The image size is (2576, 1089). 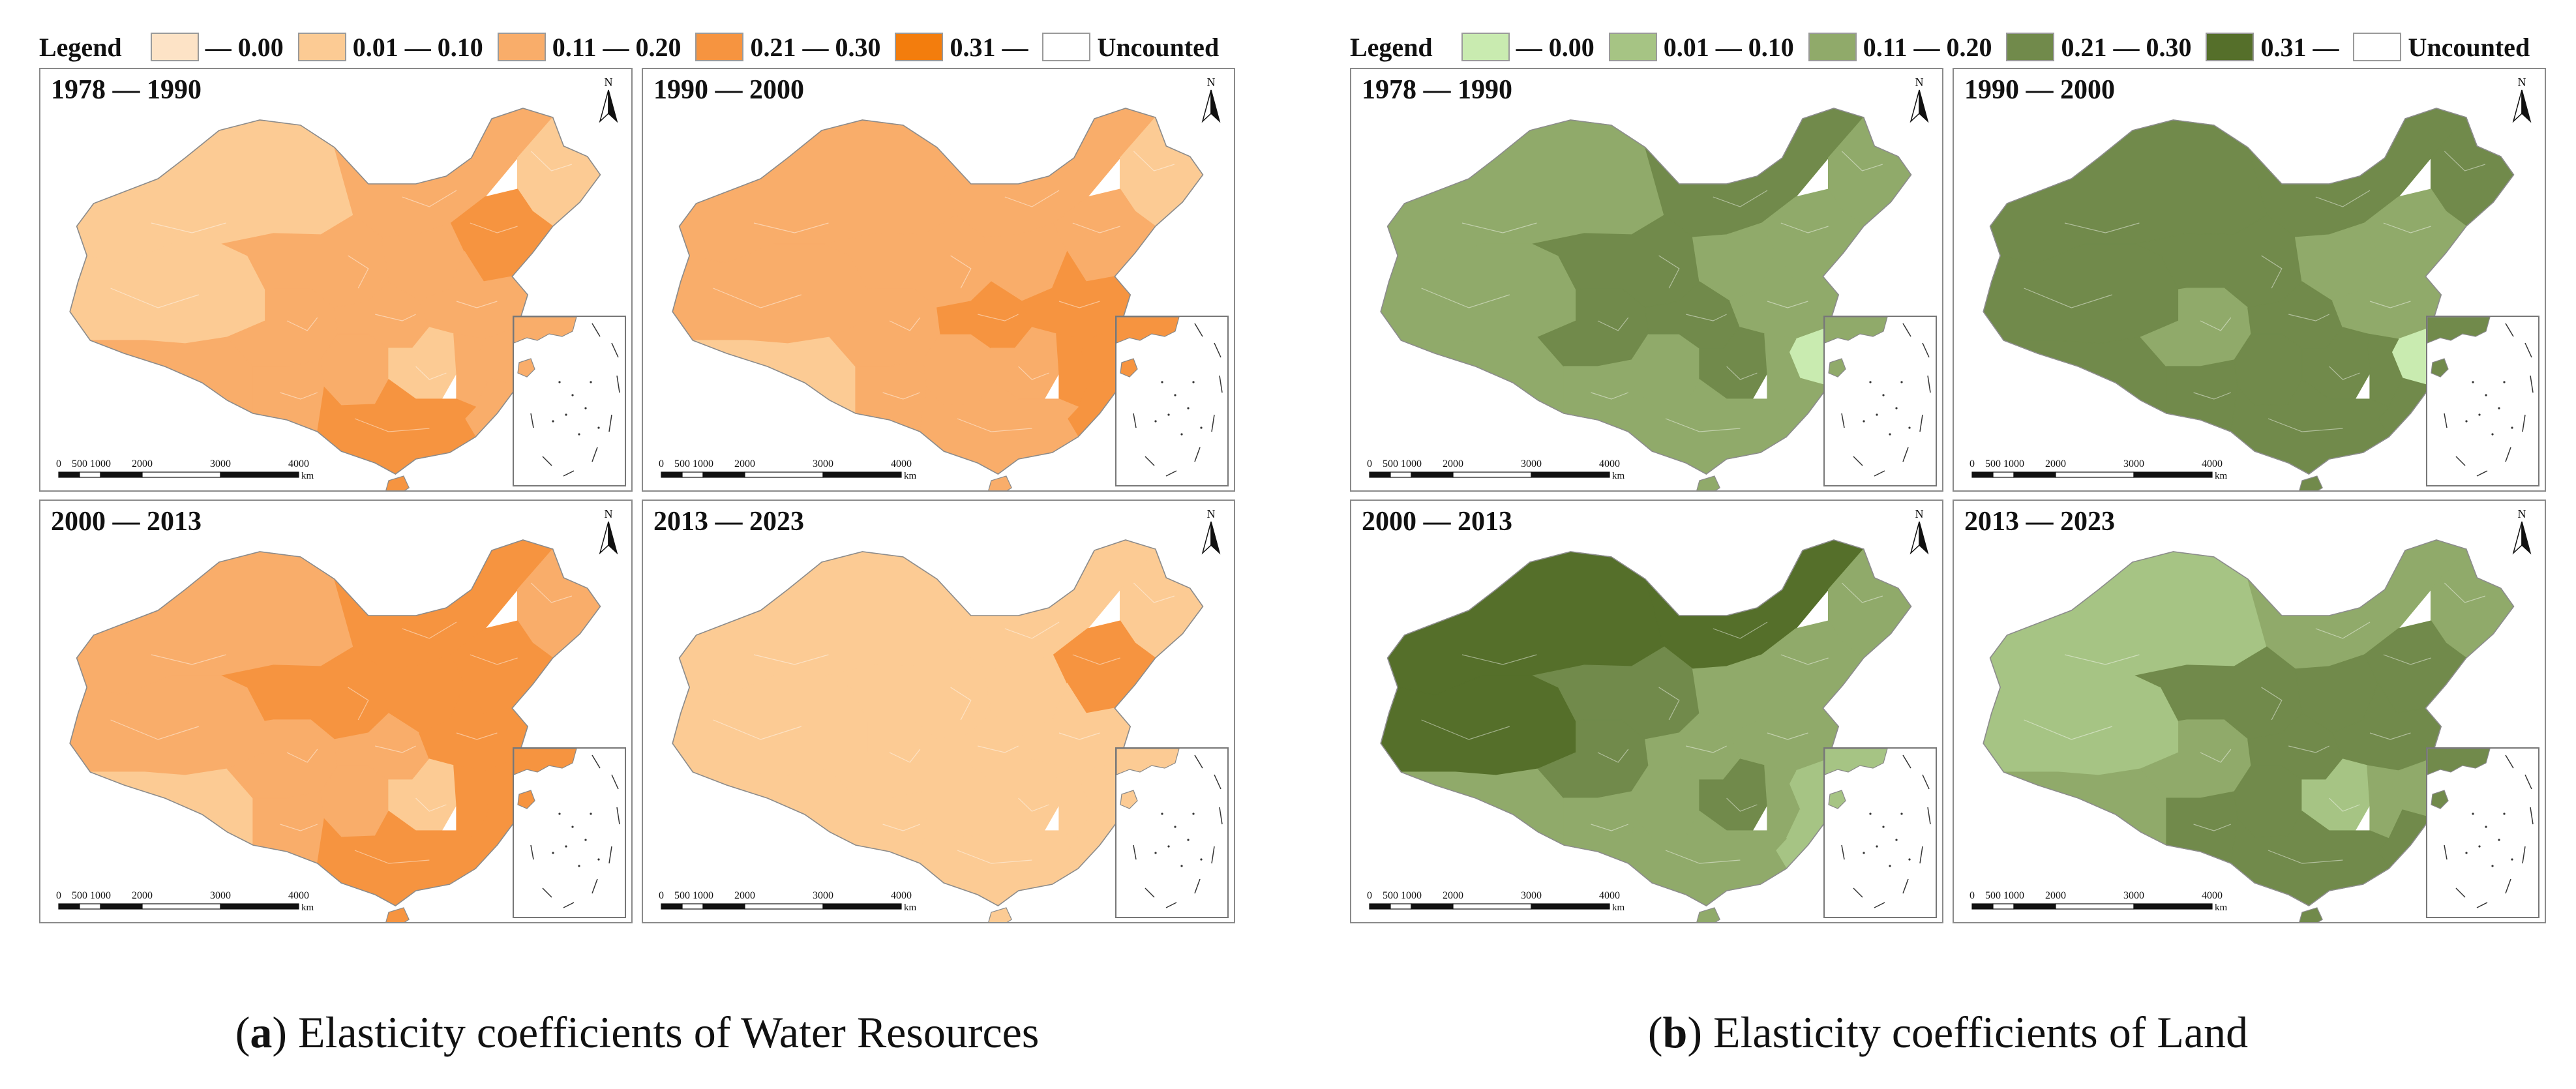 What do you see at coordinates (2039, 90) in the screenshot?
I see `panel-period-title: 1990 — 2000` at bounding box center [2039, 90].